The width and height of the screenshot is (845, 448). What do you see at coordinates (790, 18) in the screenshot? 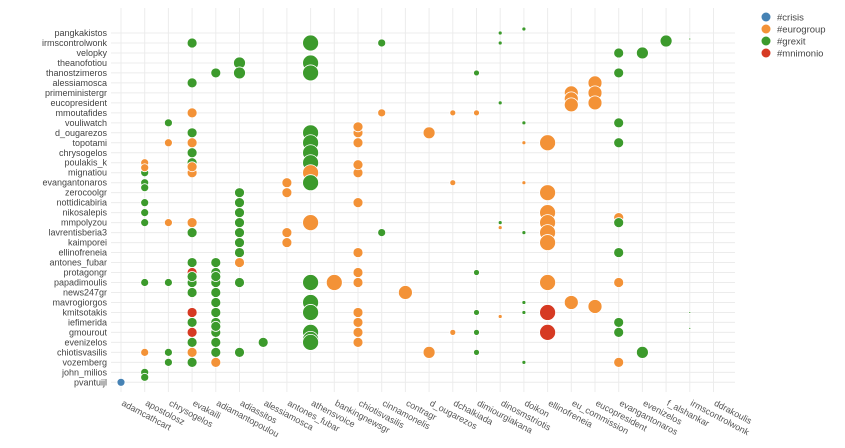
I see `legend-label: #crisis` at bounding box center [790, 18].